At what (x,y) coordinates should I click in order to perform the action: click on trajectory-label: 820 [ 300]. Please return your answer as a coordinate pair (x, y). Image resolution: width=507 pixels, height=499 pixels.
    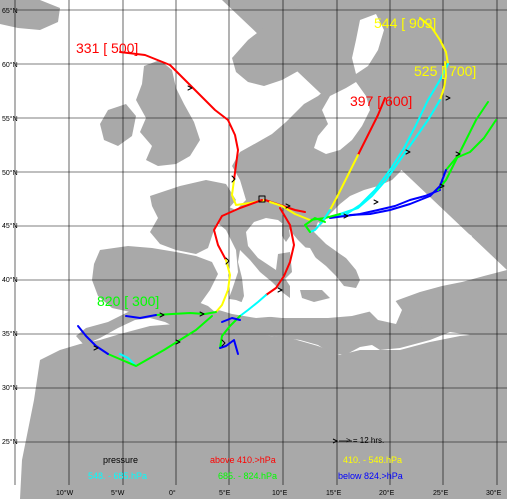
    Looking at the image, I should click on (128, 301).